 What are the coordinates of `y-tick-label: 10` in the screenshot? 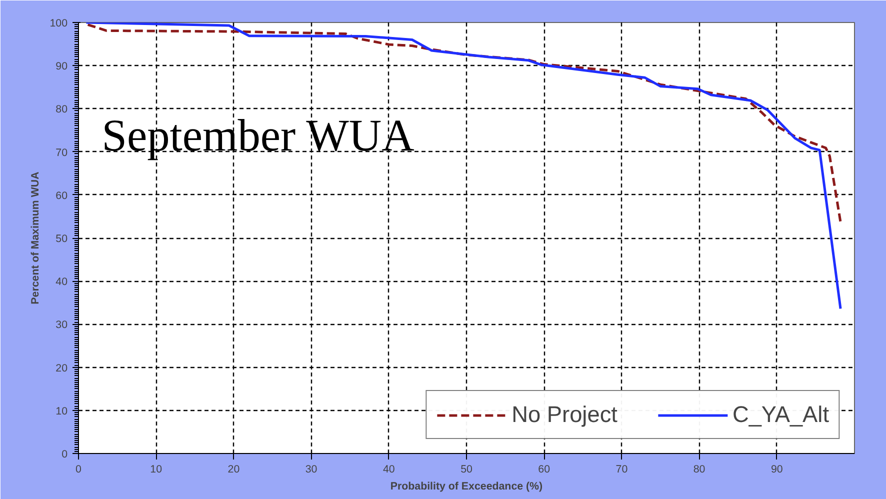 It's located at (62, 411).